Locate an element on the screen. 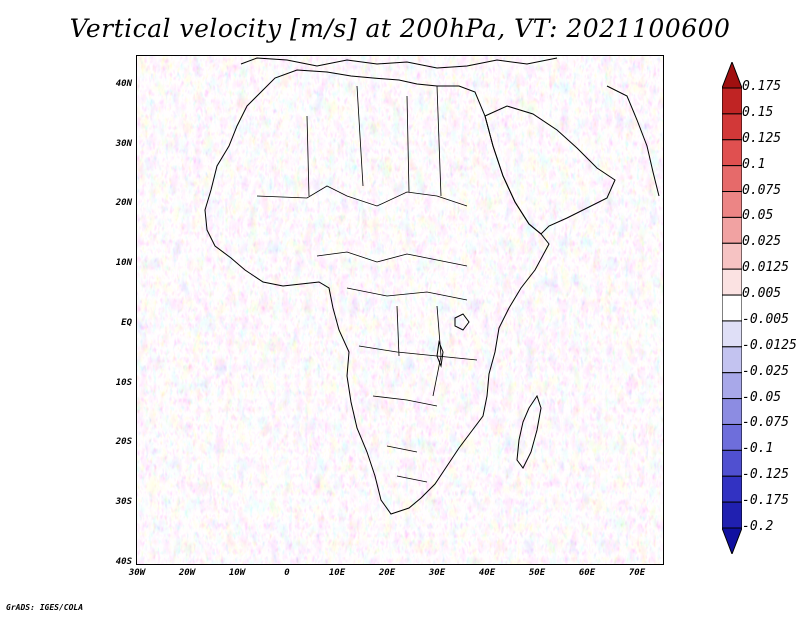 The image size is (800, 618). lon-tick-label: 60E is located at coordinates (587, 573).